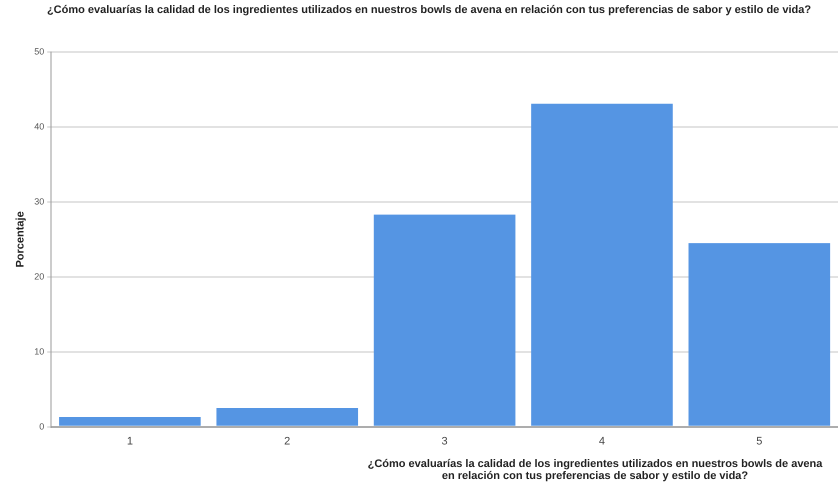  Describe the element at coordinates (595, 470) in the screenshot. I see `x-axis-title: ¿Cómo evaluarías la calidad de los ingredientes utilizados en nuestros bowls de avena en relación con tus preferencias de sabor y estilo de vida?` at that location.